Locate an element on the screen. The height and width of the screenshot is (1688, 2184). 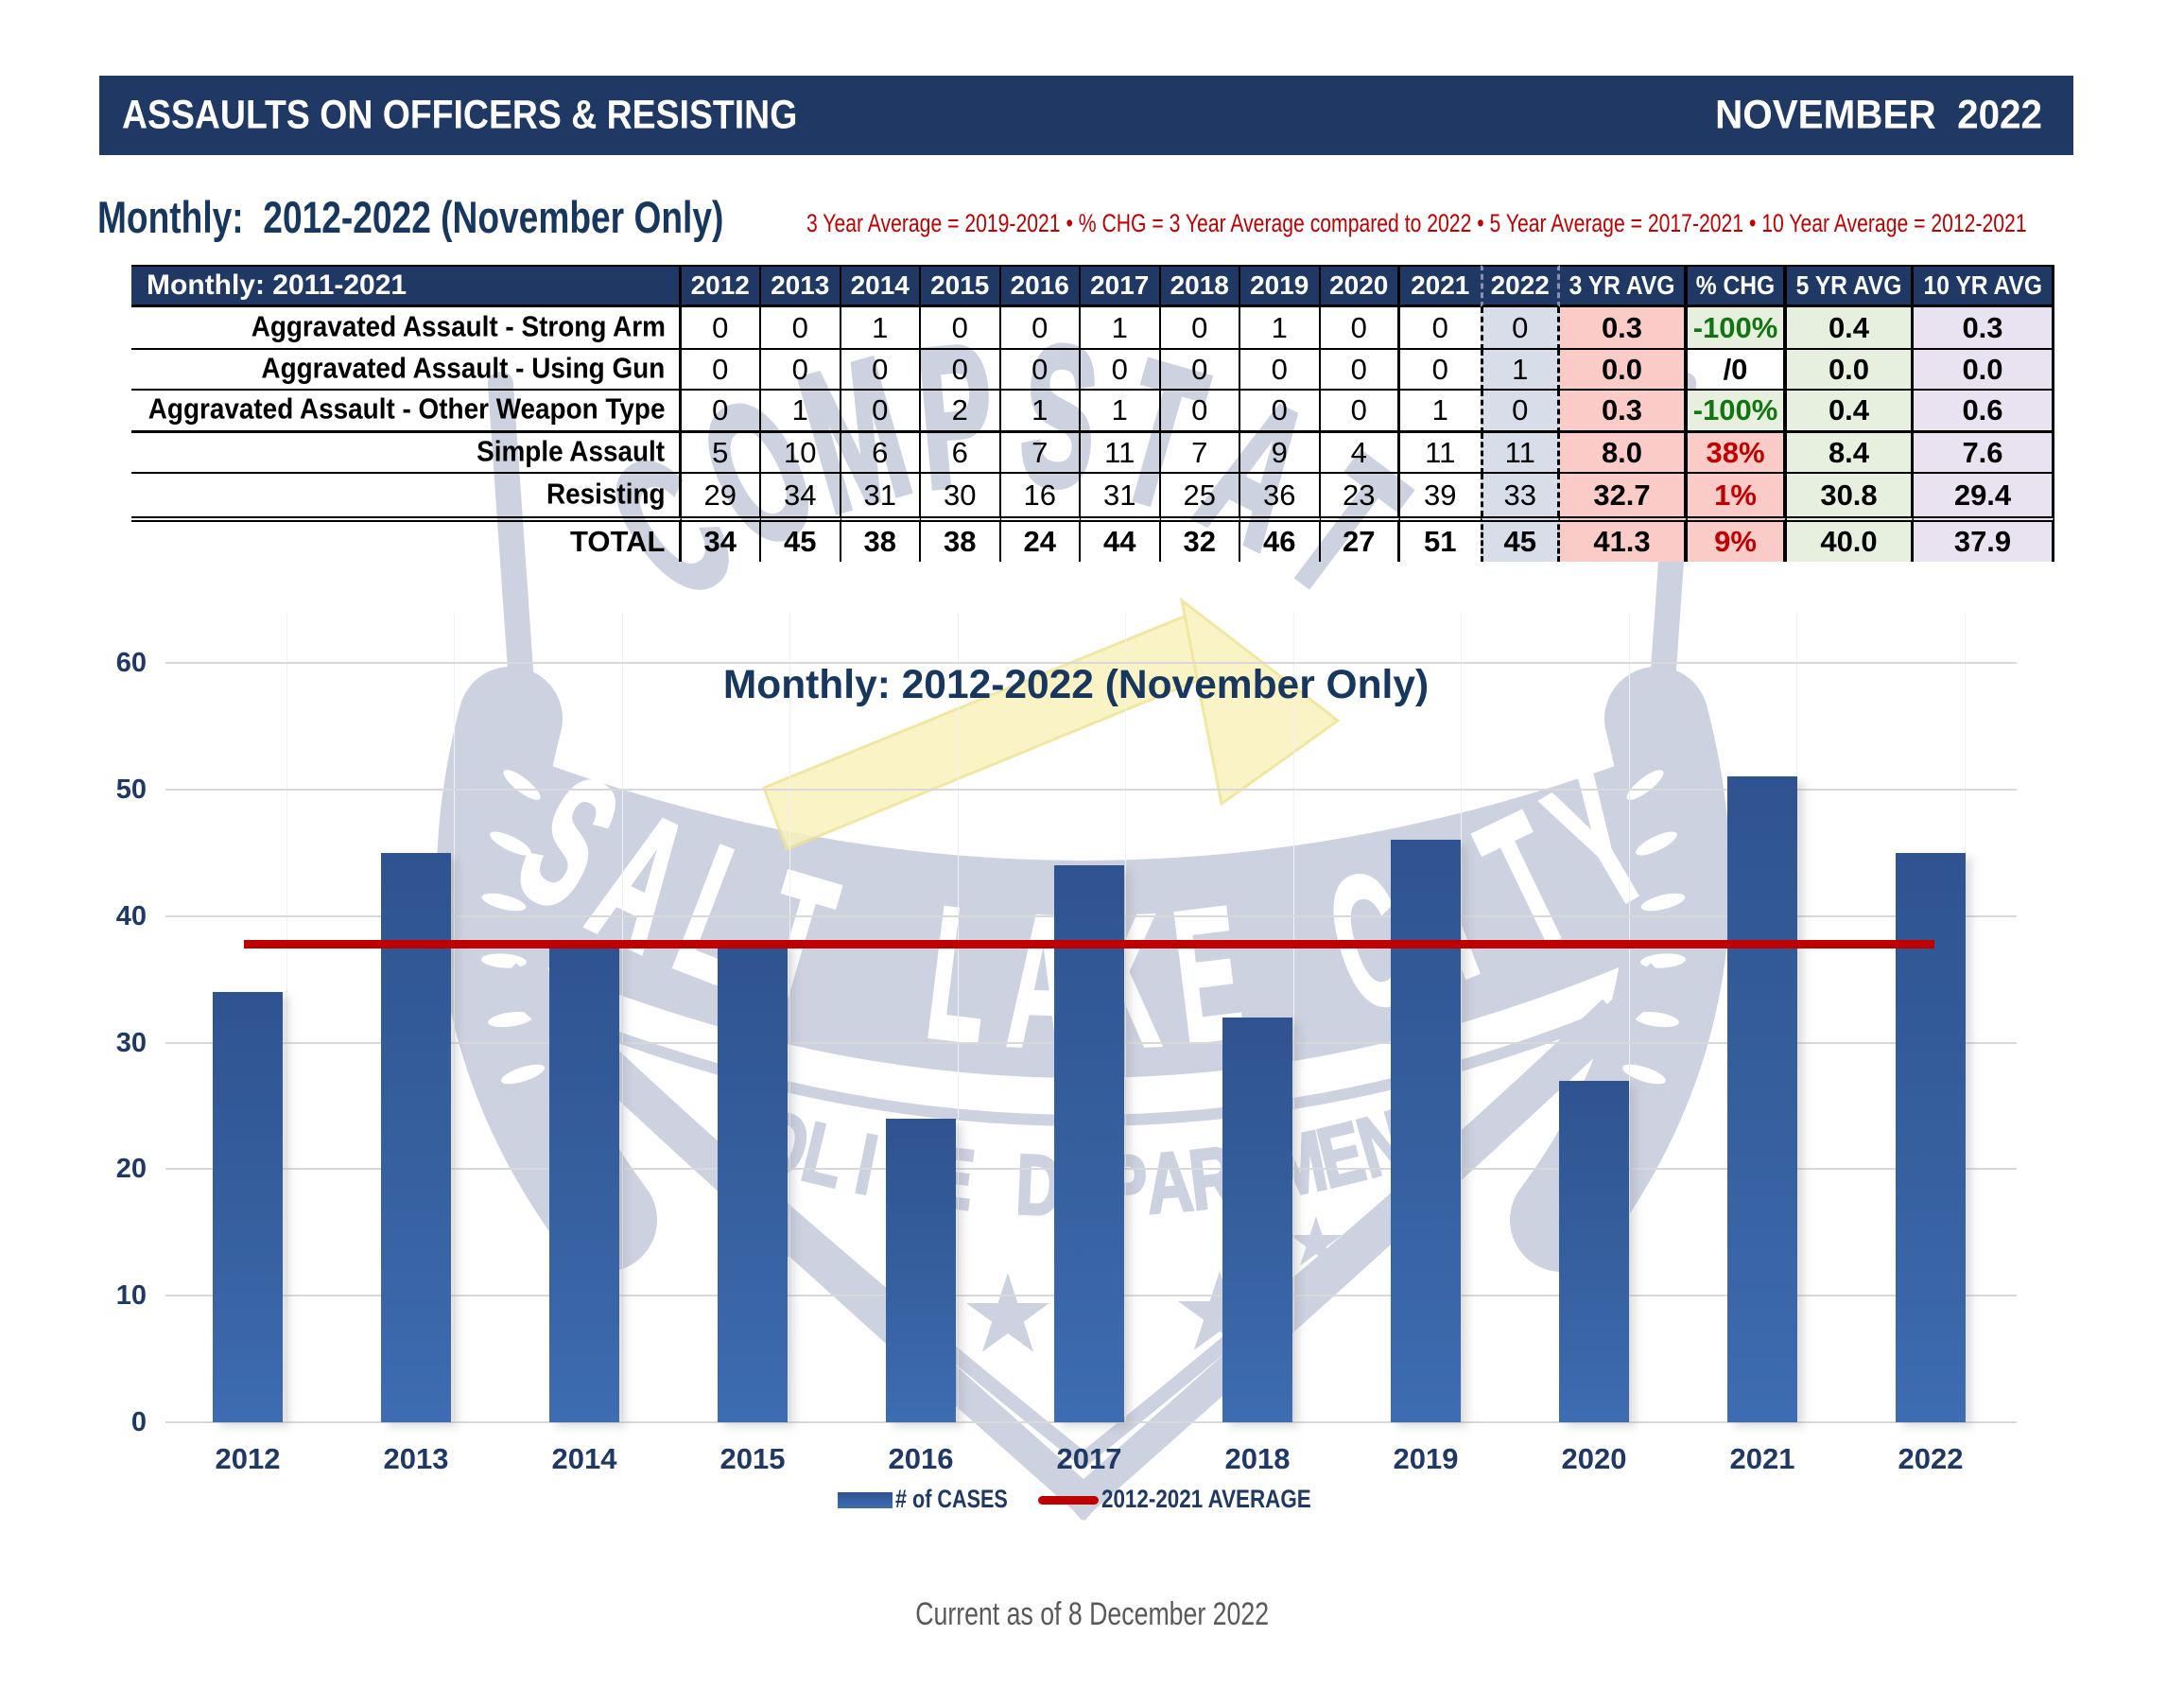
svg-text: A is located at coordinates (1170, 1182).